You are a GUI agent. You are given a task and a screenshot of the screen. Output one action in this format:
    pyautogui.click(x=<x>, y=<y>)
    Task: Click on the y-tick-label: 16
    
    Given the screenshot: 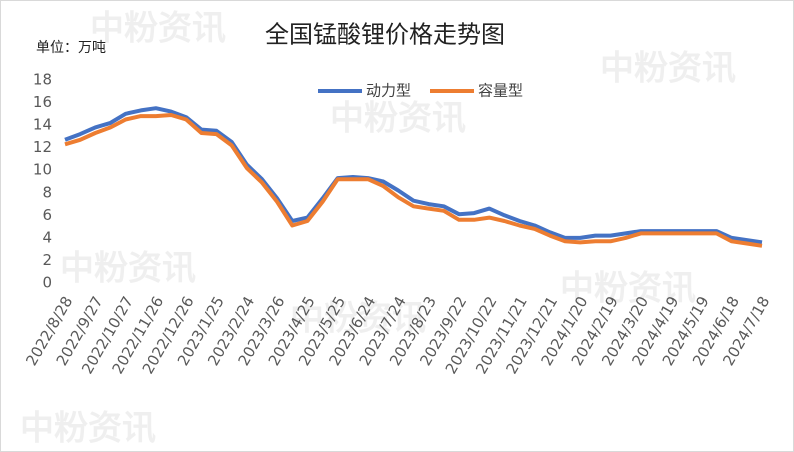 What is the action you would take?
    pyautogui.click(x=42, y=102)
    